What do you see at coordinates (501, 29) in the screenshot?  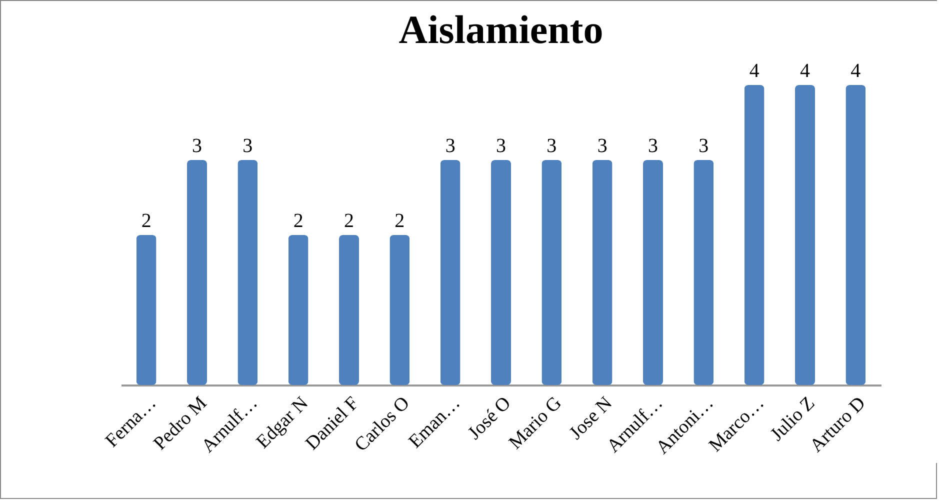 I see `chart-title: Aislamiento` at bounding box center [501, 29].